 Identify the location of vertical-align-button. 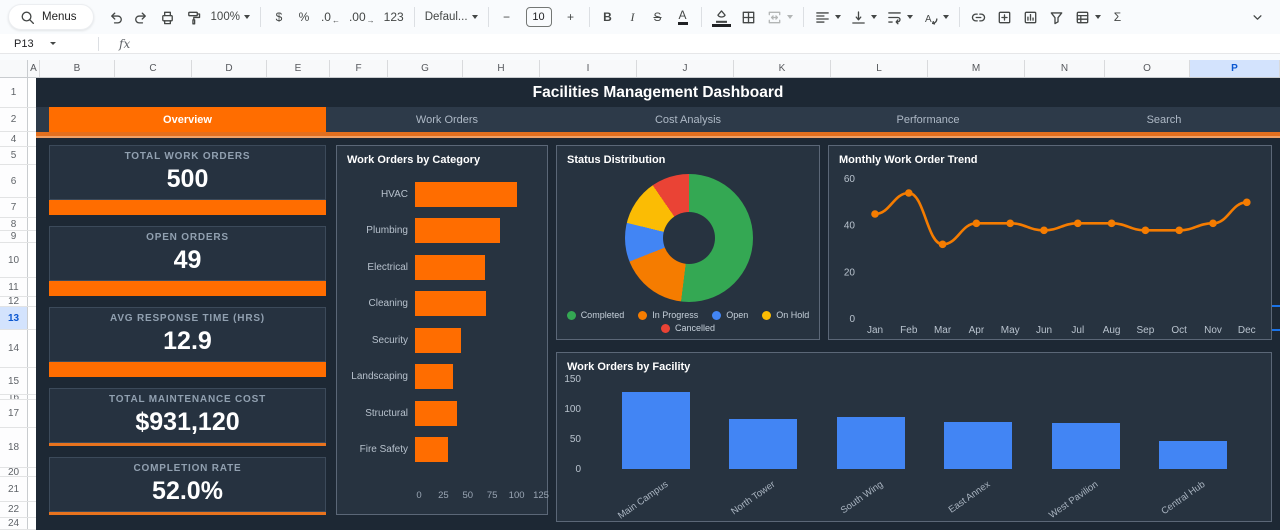
(863, 17).